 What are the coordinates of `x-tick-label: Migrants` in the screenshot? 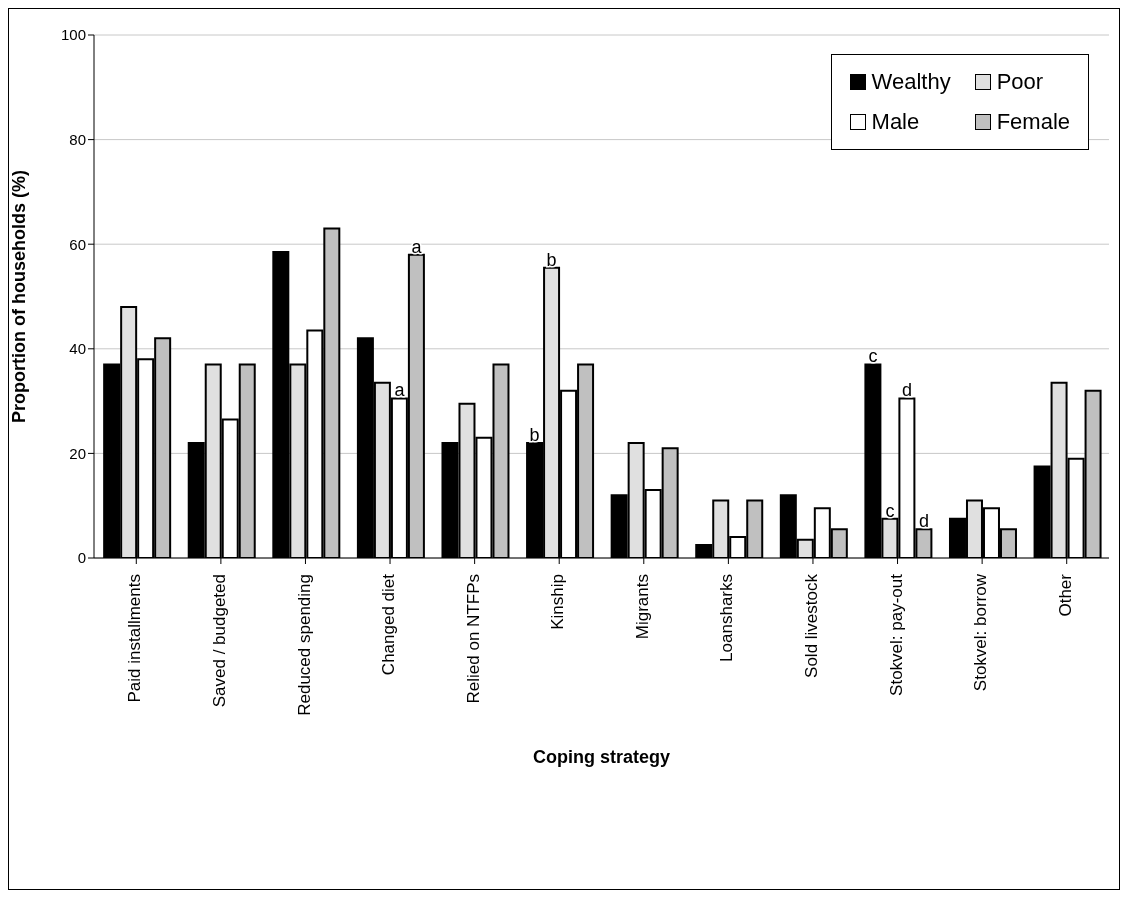 It's located at (642, 607).